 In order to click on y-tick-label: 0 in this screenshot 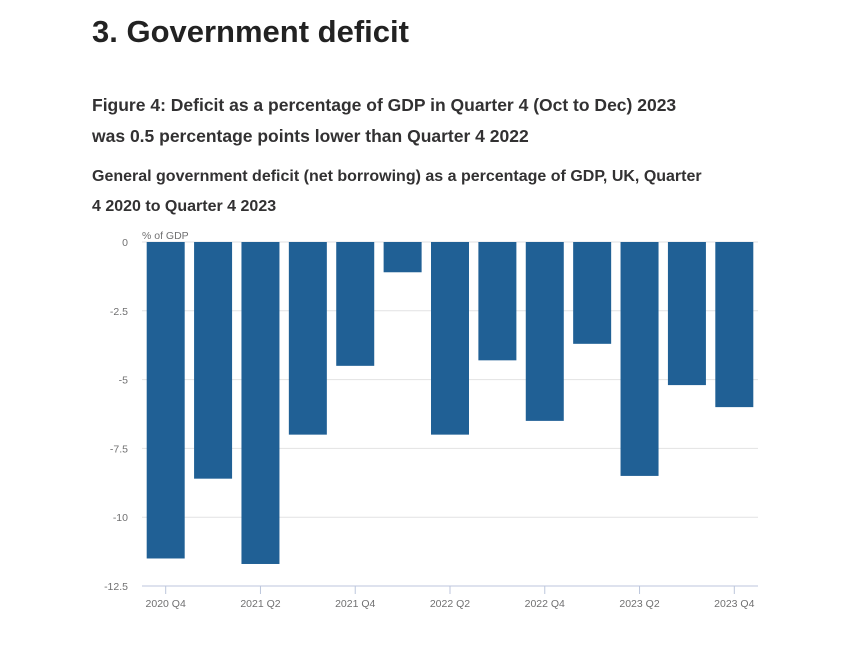, I will do `click(125, 243)`.